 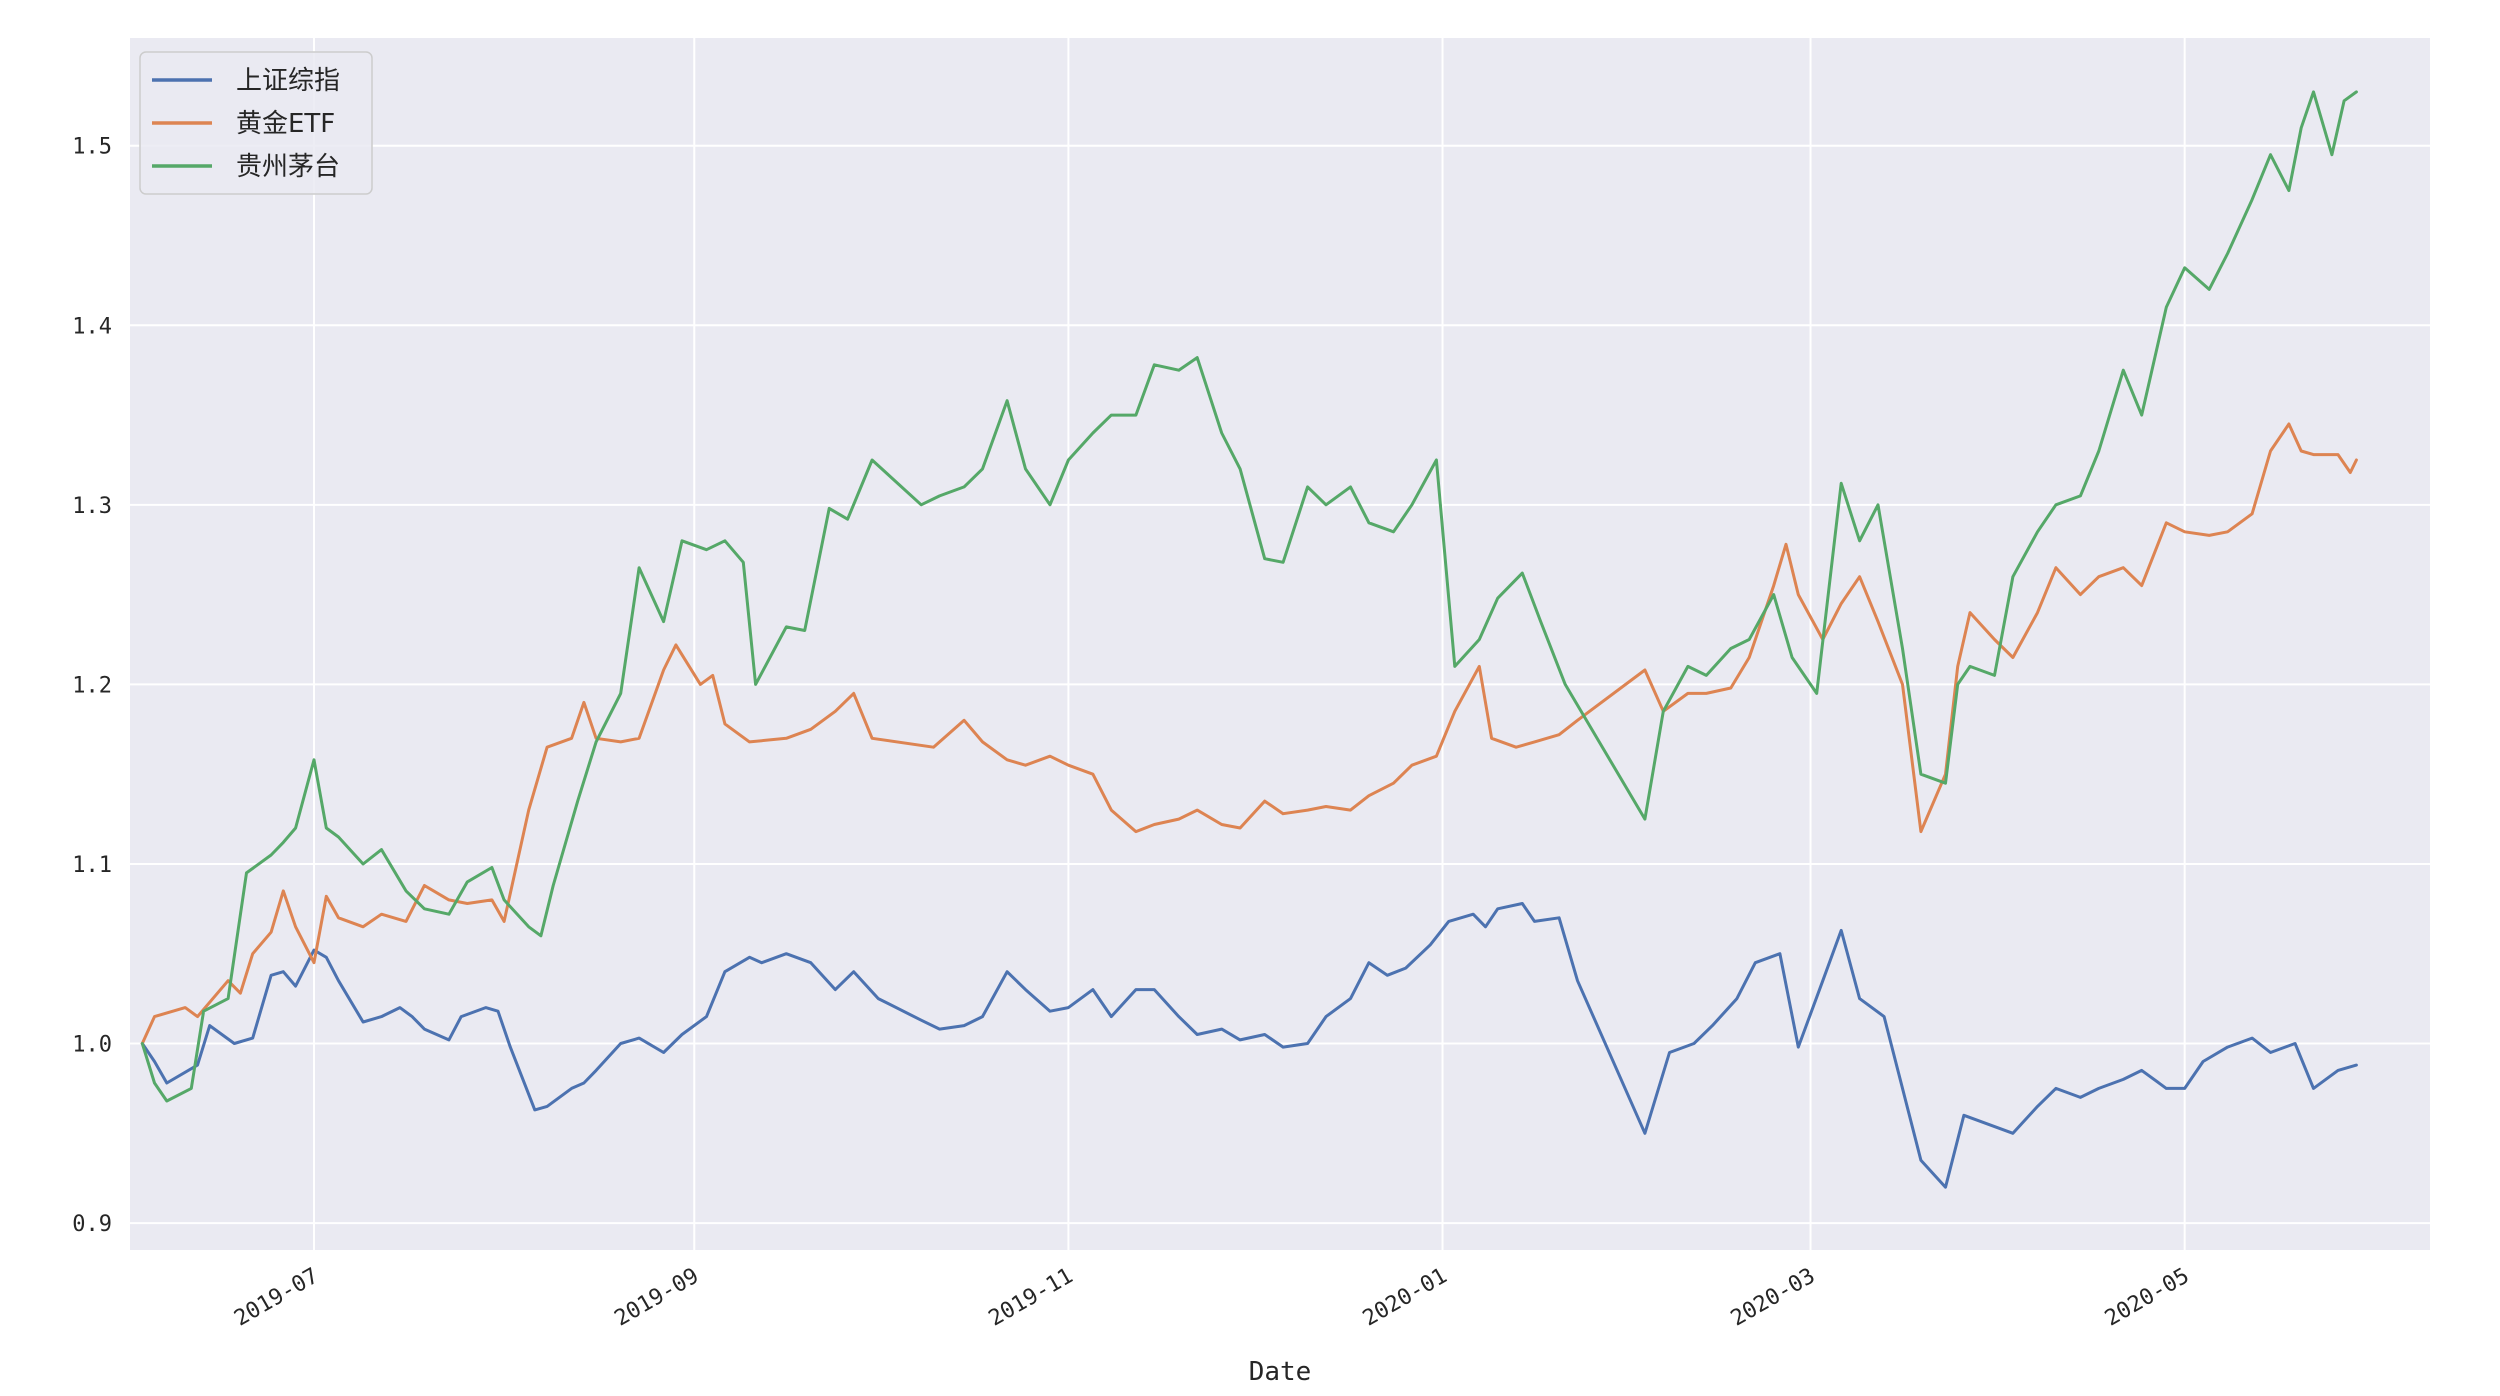 I want to click on legend-label-1: 上证综指, so click(x=288, y=81).